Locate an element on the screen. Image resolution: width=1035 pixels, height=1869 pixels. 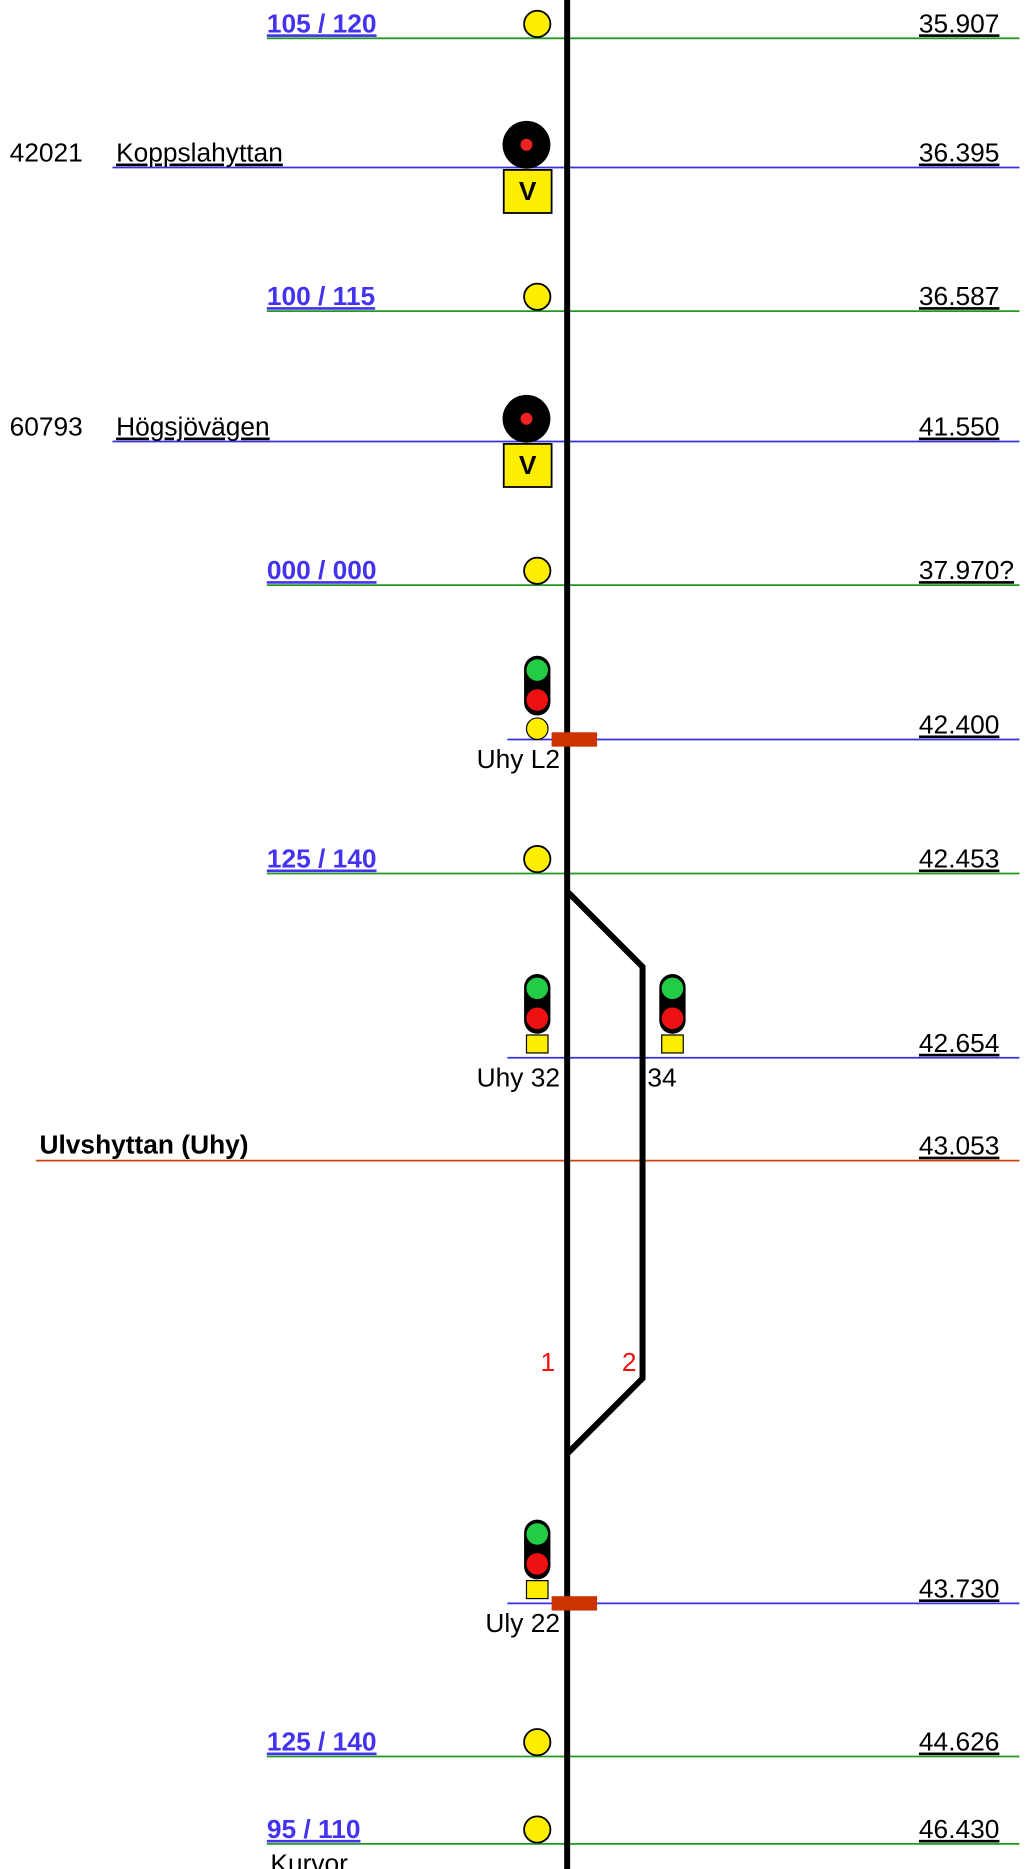
station-name: Ulvshyttan (Uhy) is located at coordinates (143, 1144).